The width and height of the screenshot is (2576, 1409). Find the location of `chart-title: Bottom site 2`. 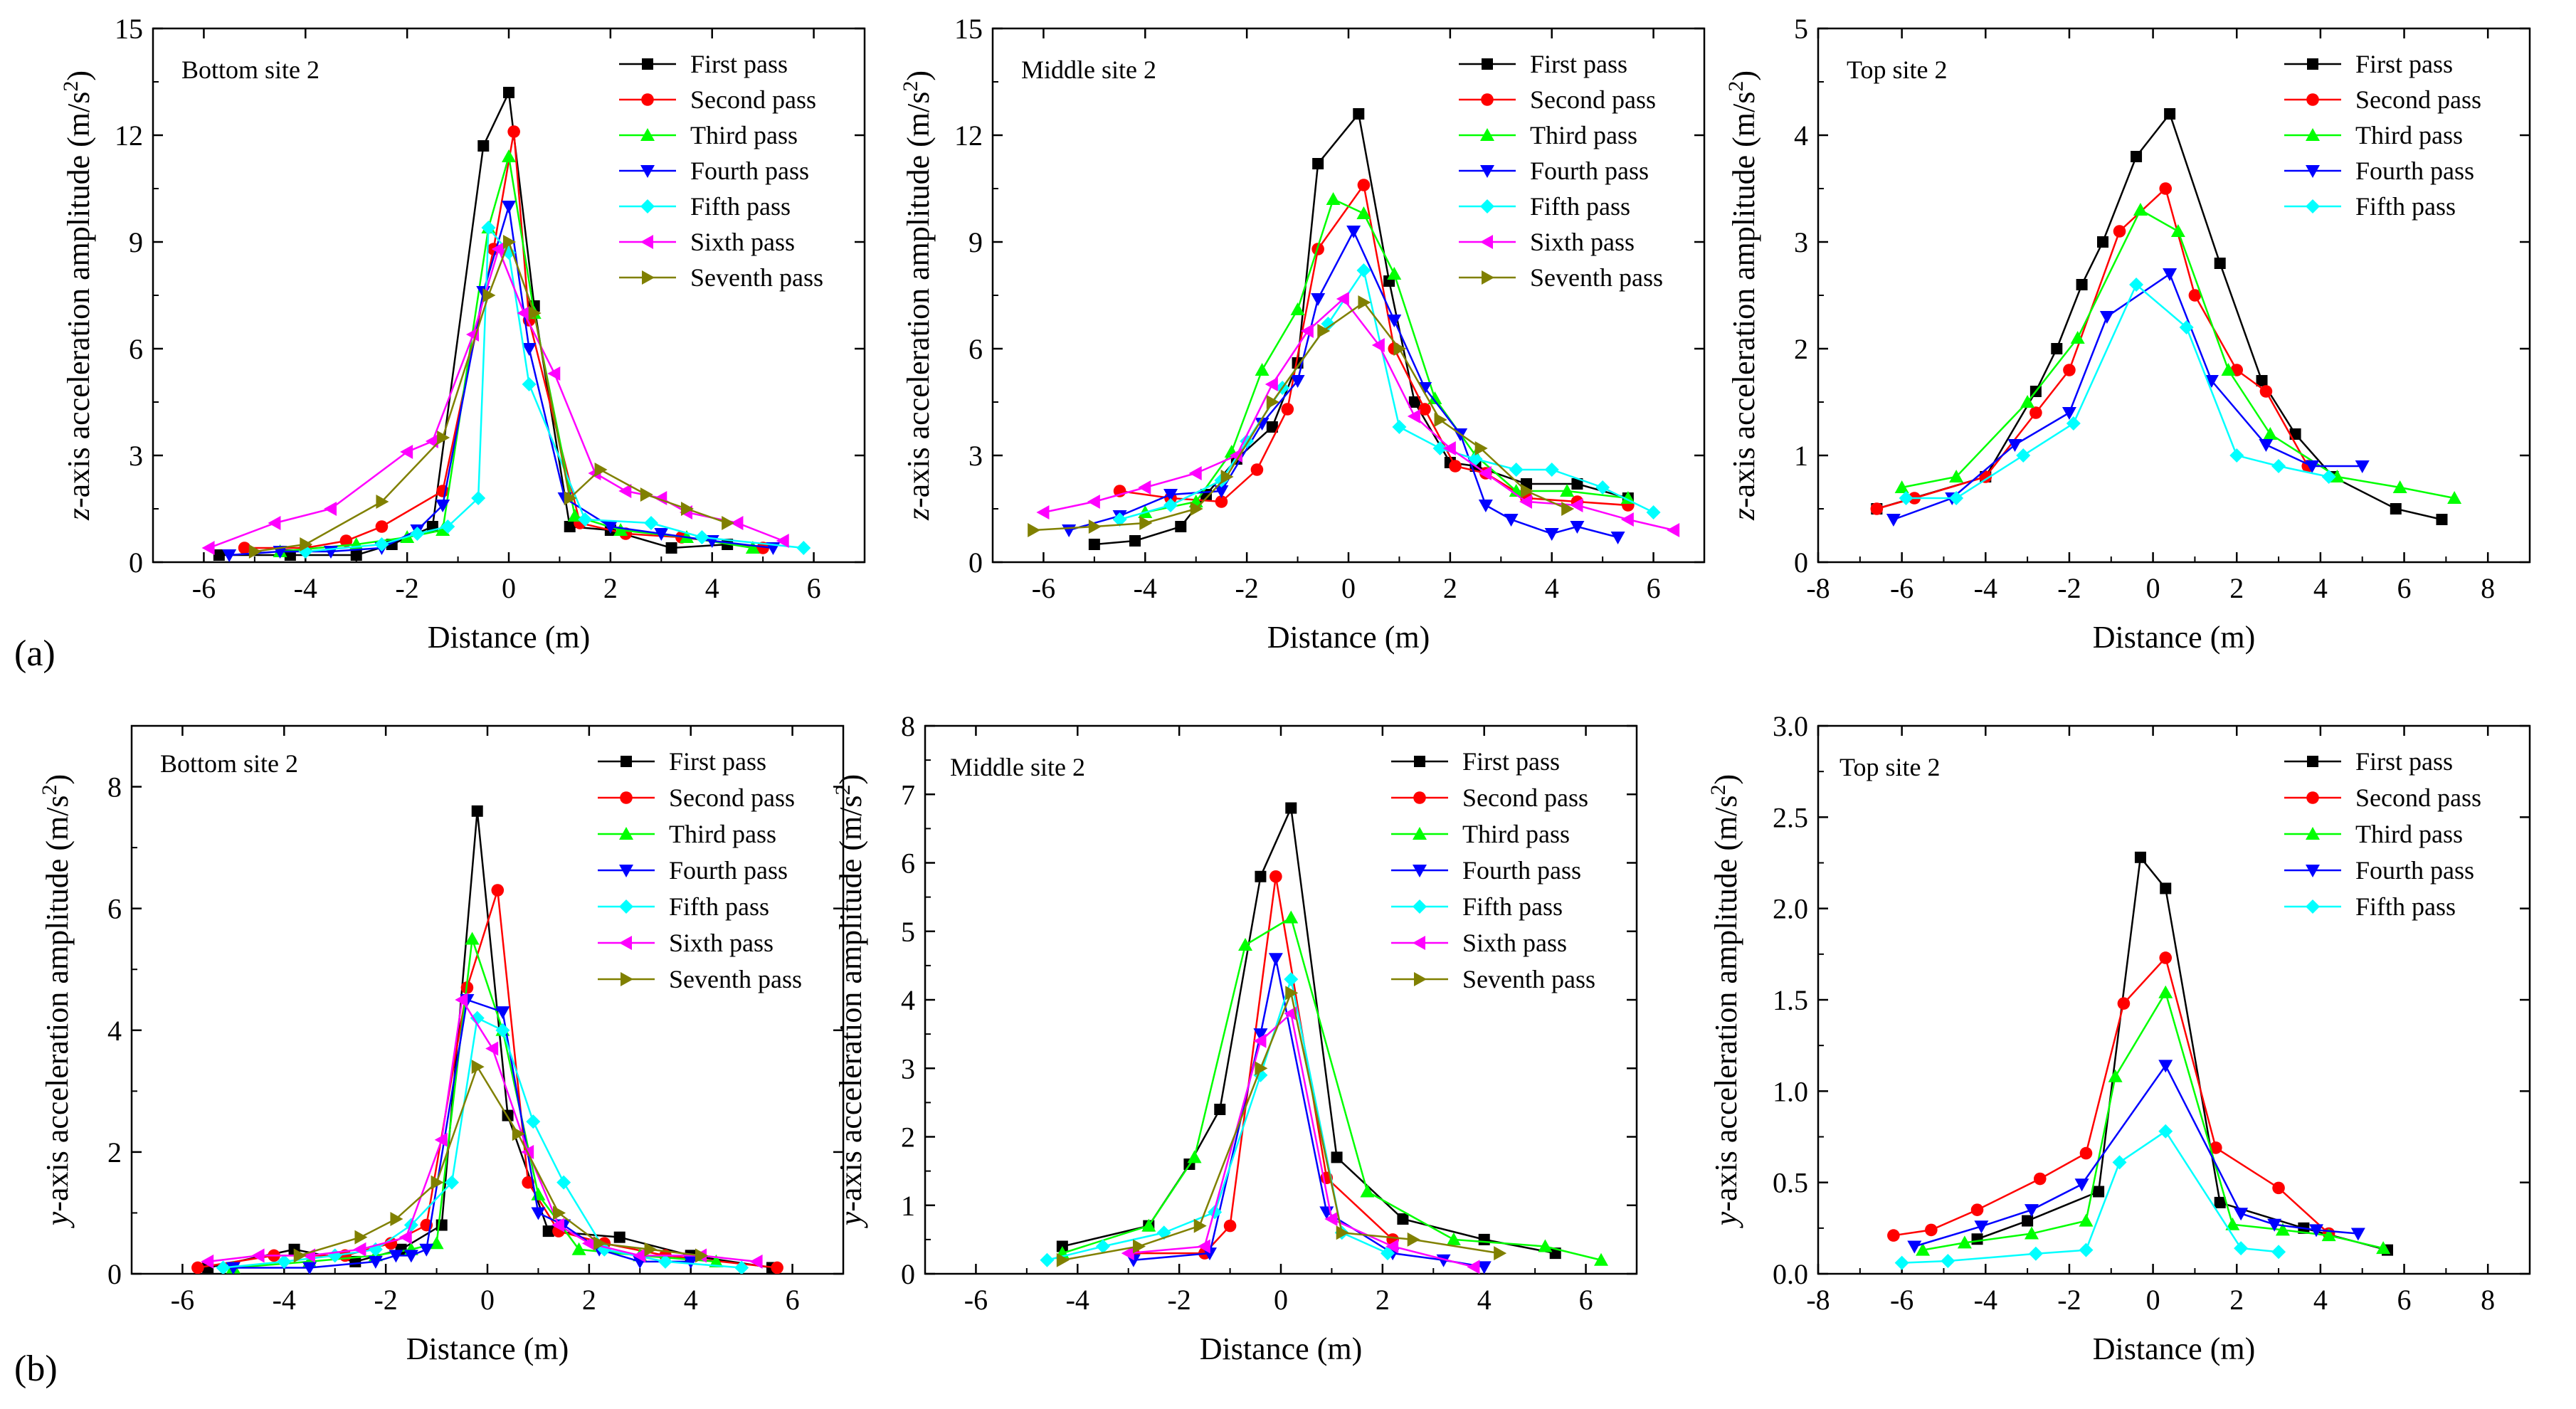

chart-title: Bottom site 2 is located at coordinates (250, 70).